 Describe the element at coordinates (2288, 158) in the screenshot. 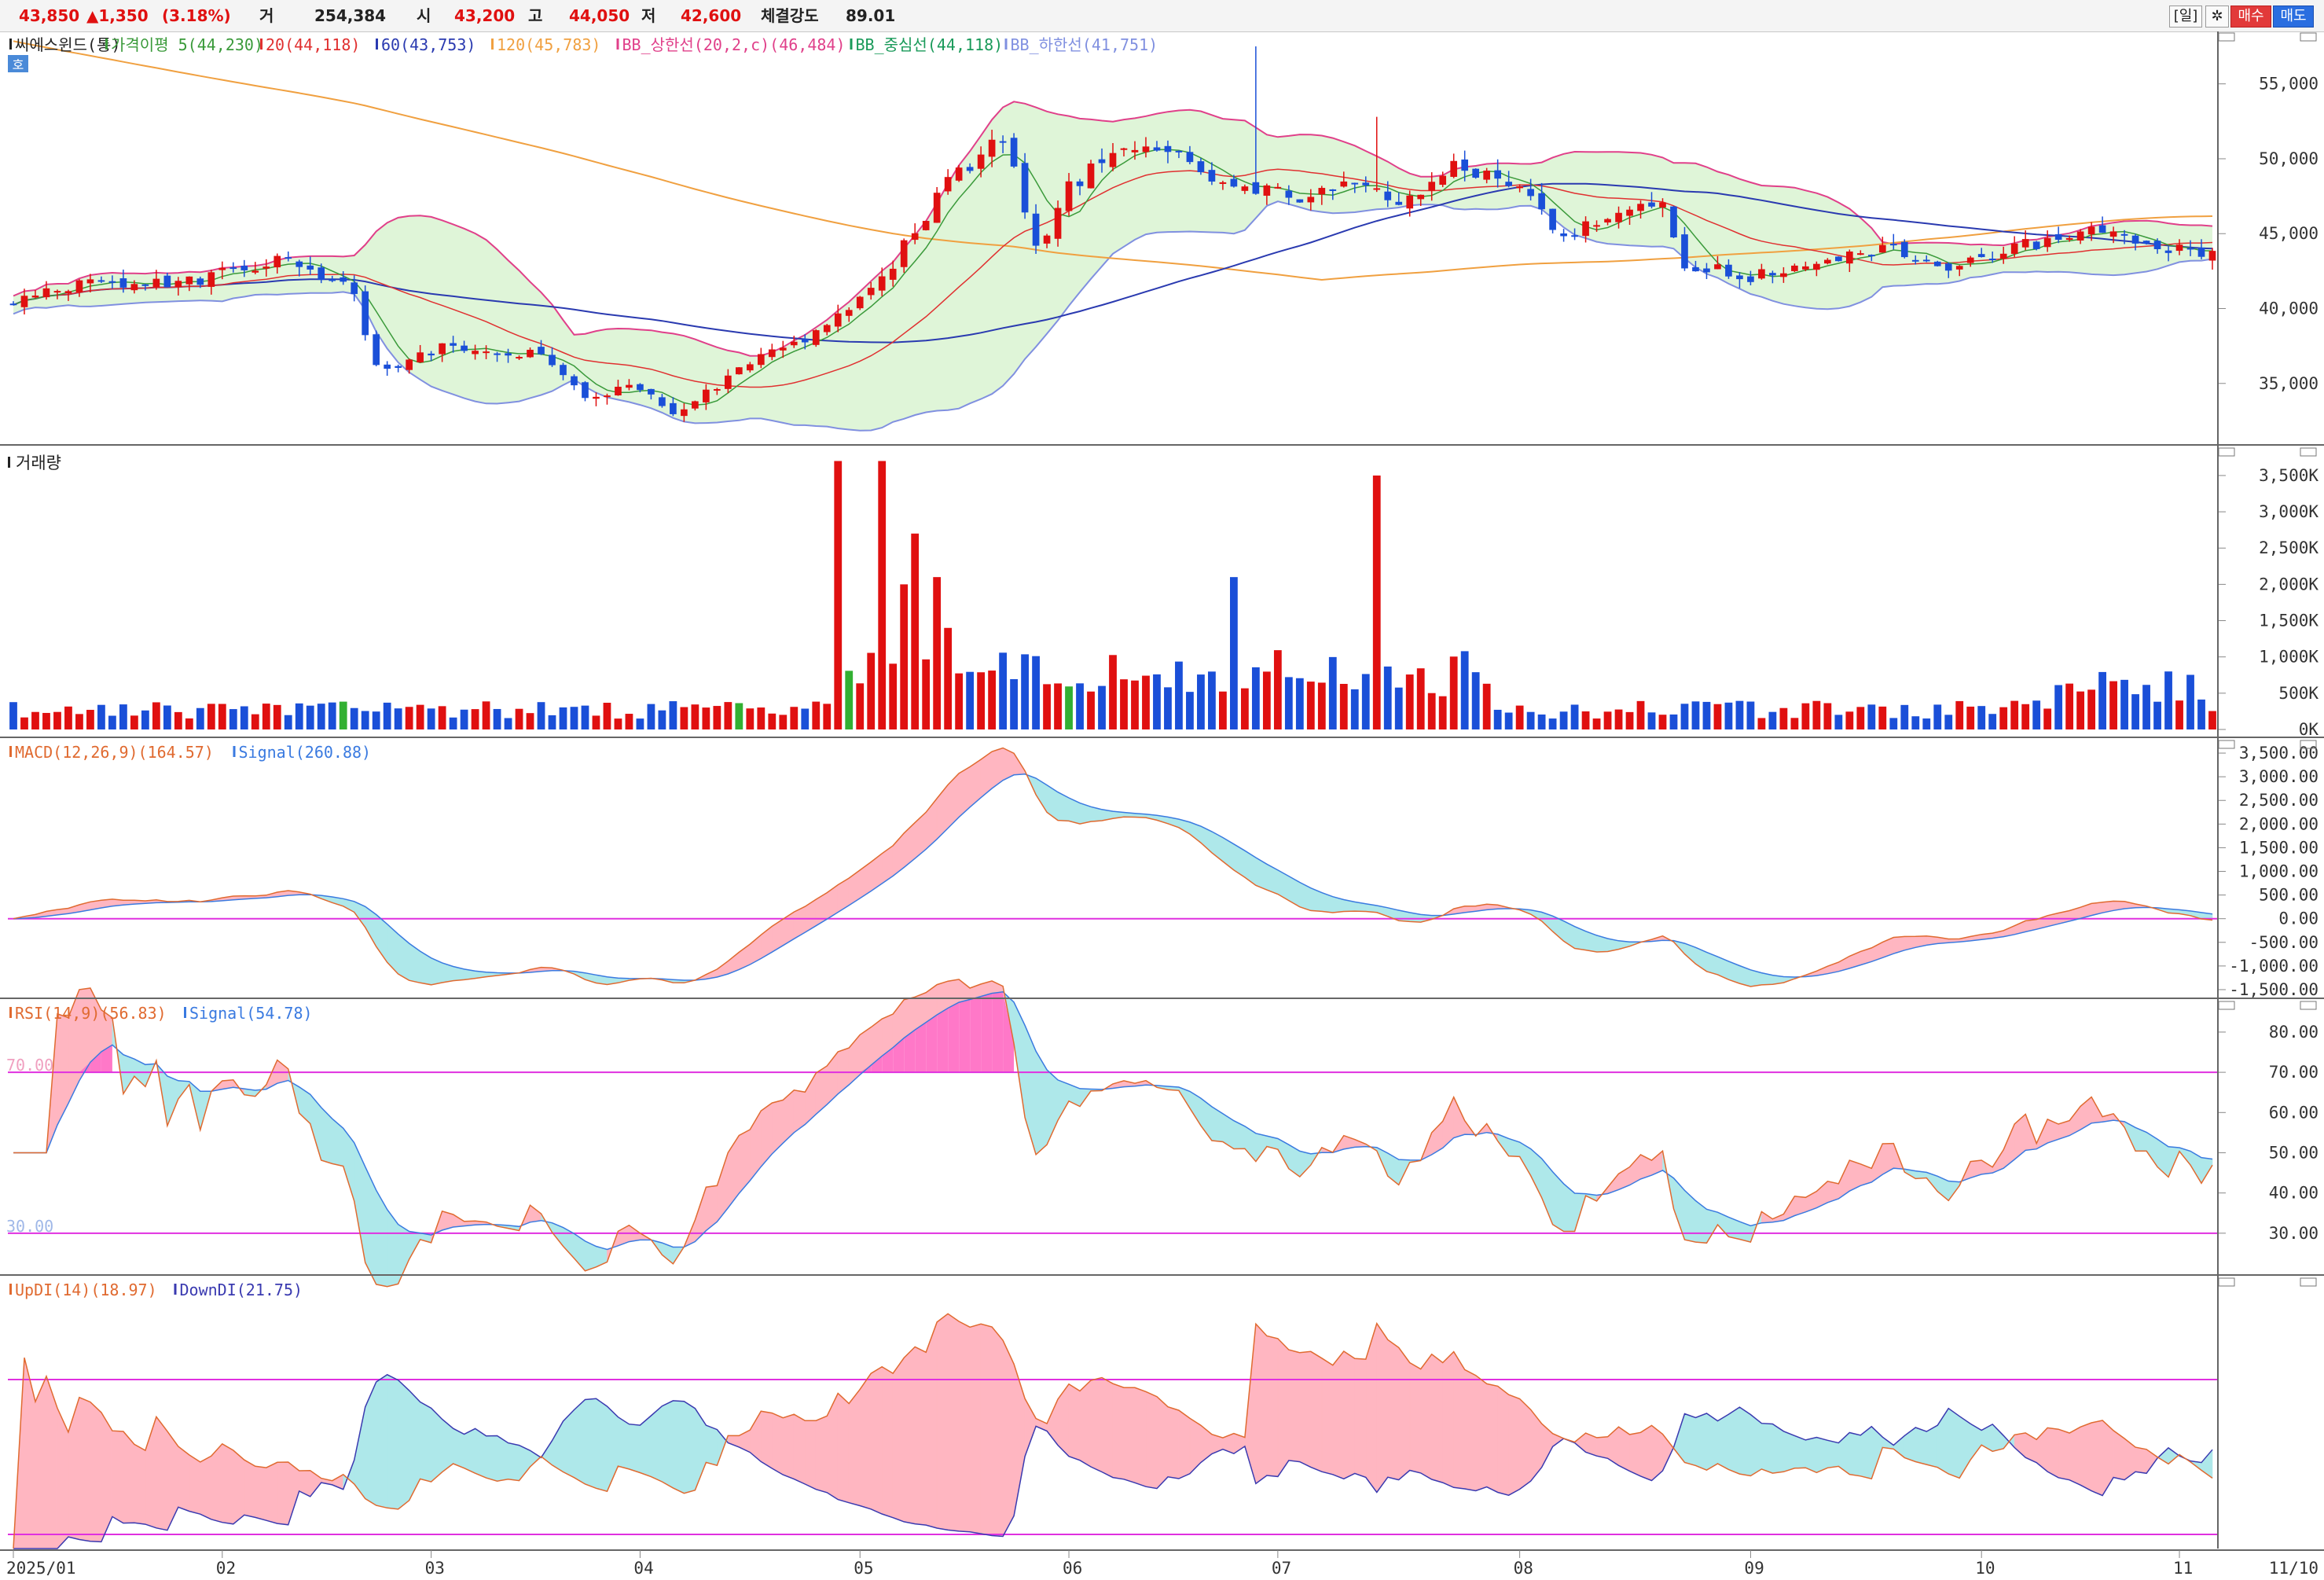

I see `price-axis-label: 50,000` at that location.